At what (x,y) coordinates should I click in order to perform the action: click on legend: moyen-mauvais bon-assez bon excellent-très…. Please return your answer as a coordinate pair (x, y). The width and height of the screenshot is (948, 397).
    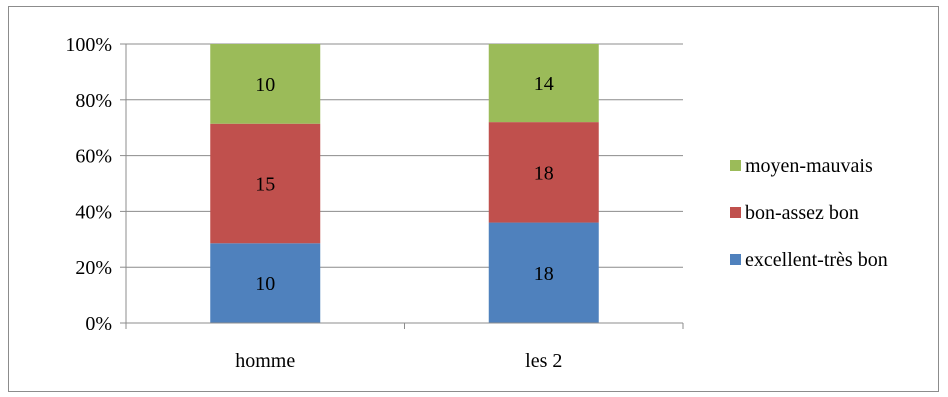
    Looking at the image, I should click on (809, 213).